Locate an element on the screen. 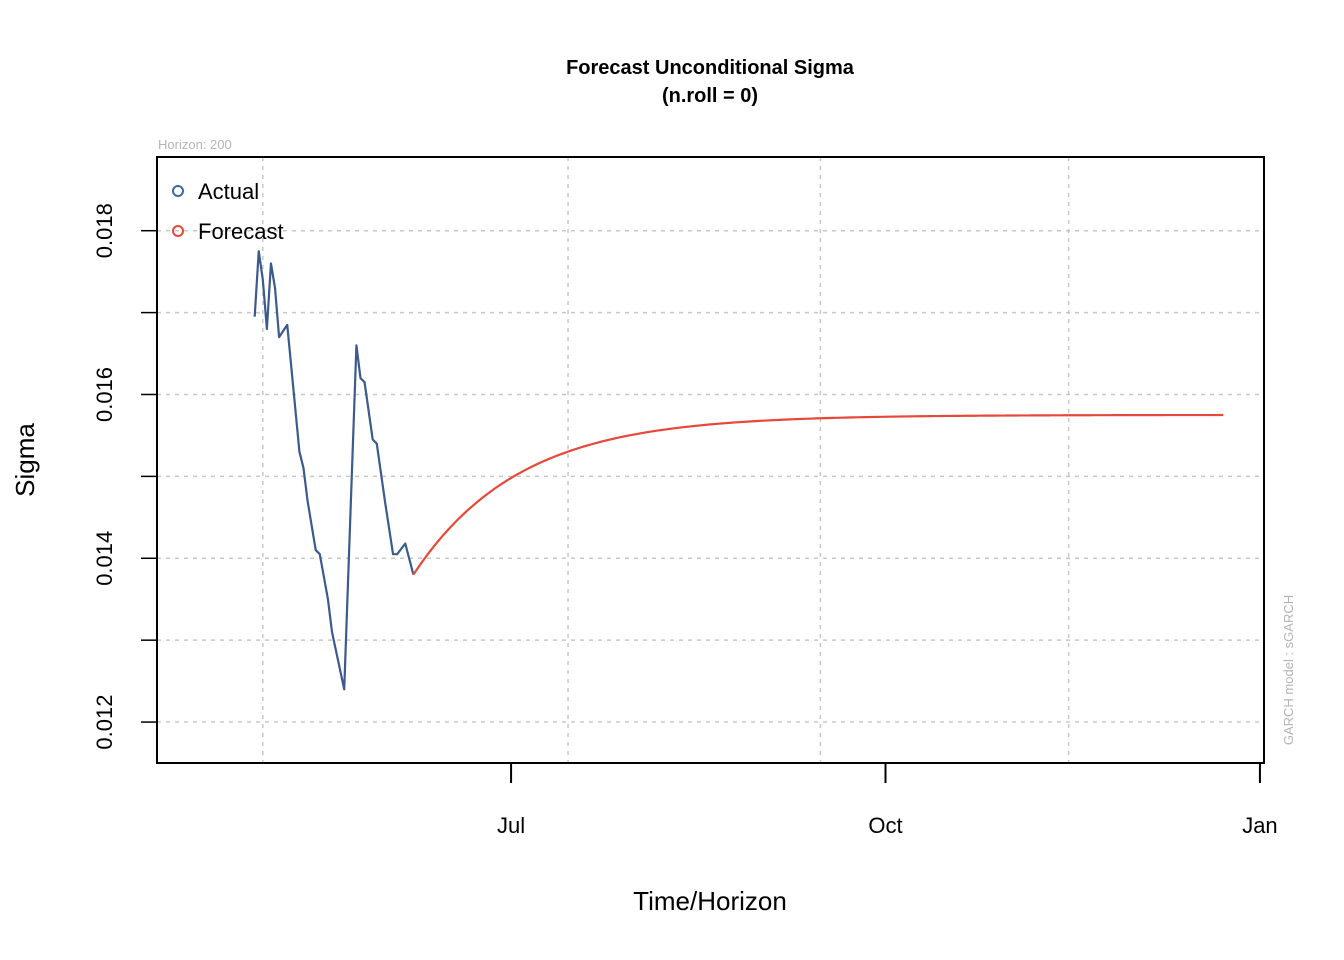  forecast-series-line is located at coordinates (818, 494).